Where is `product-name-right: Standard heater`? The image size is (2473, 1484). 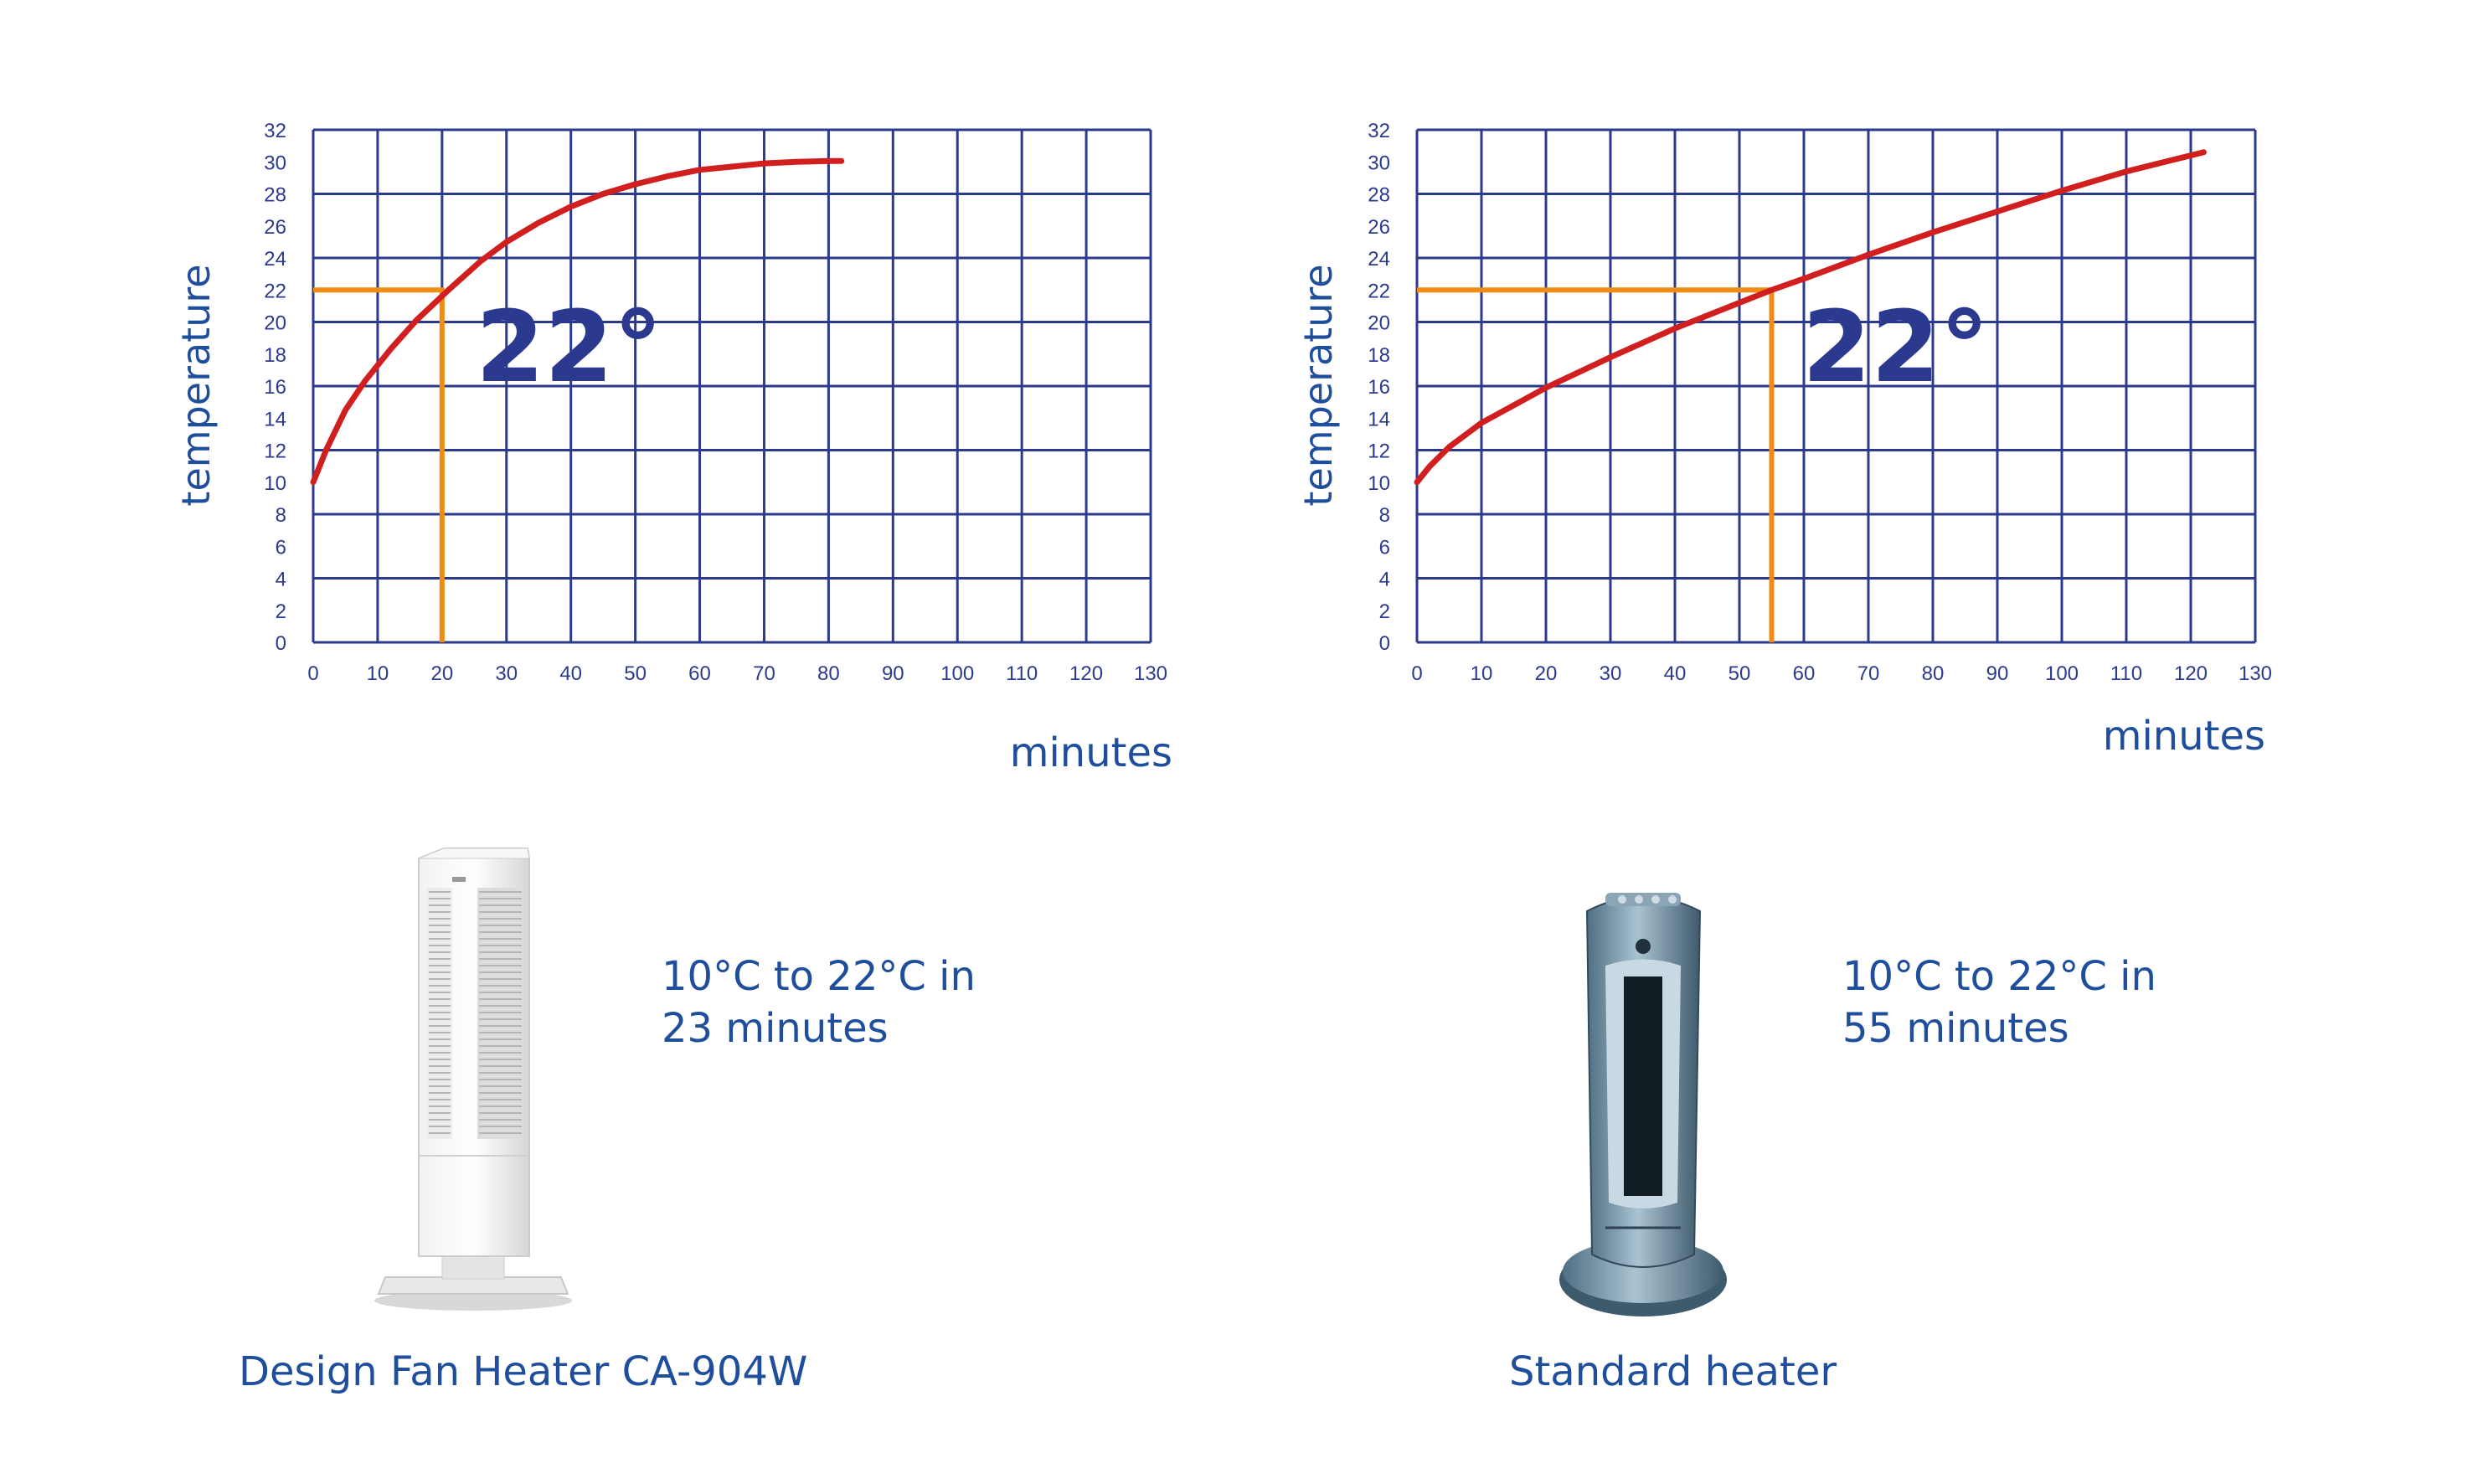 product-name-right: Standard heater is located at coordinates (1673, 1371).